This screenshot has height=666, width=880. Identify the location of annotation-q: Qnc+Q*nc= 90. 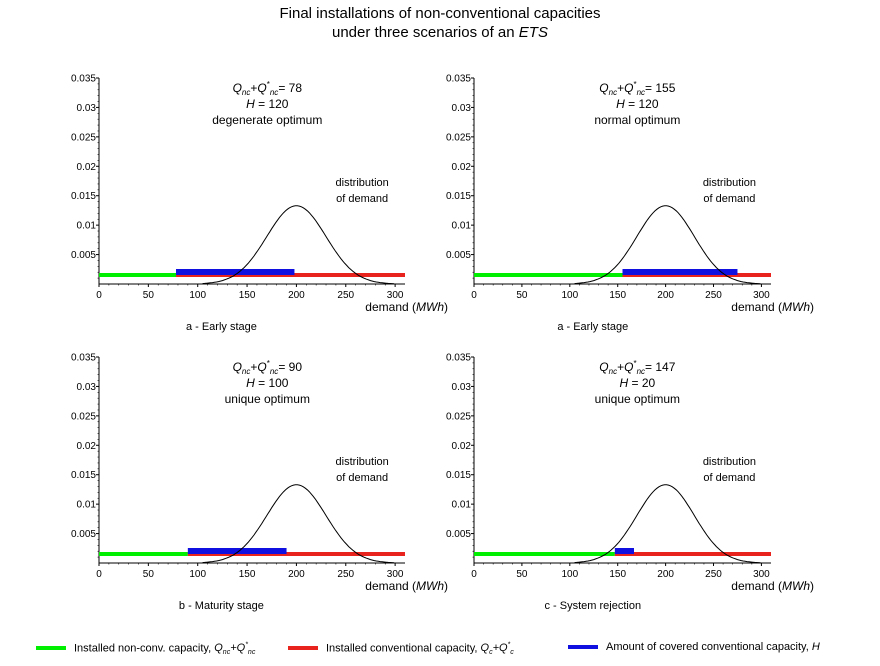
(268, 367).